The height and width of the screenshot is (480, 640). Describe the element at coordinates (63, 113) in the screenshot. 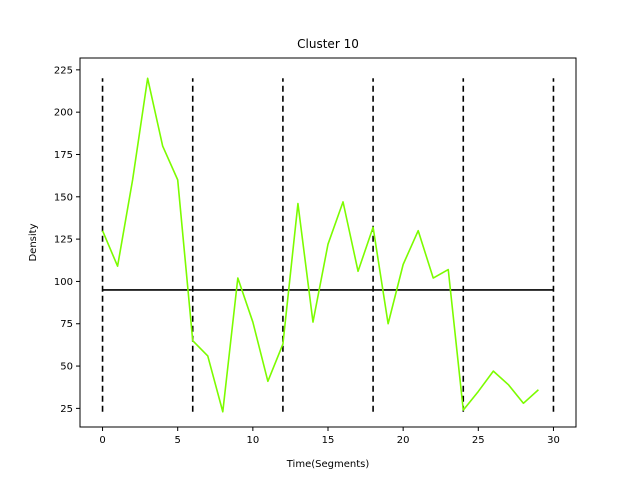

I see `y-tick-label: 200` at that location.